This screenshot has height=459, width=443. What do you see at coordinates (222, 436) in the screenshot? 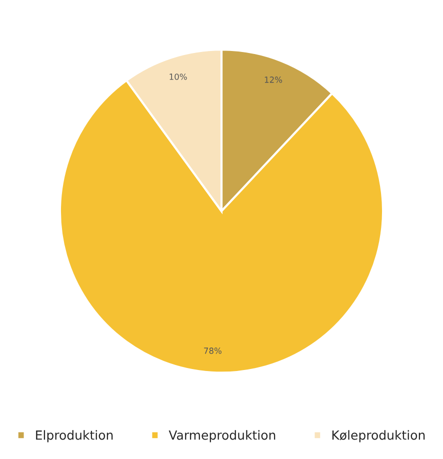
I see `legend-label: Varmeproduktion` at bounding box center [222, 436].